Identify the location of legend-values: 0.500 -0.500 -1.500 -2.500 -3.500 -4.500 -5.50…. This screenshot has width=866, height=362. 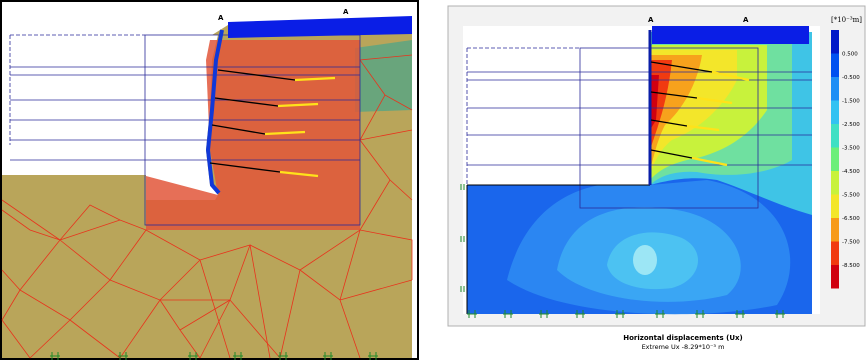
(851, 161).